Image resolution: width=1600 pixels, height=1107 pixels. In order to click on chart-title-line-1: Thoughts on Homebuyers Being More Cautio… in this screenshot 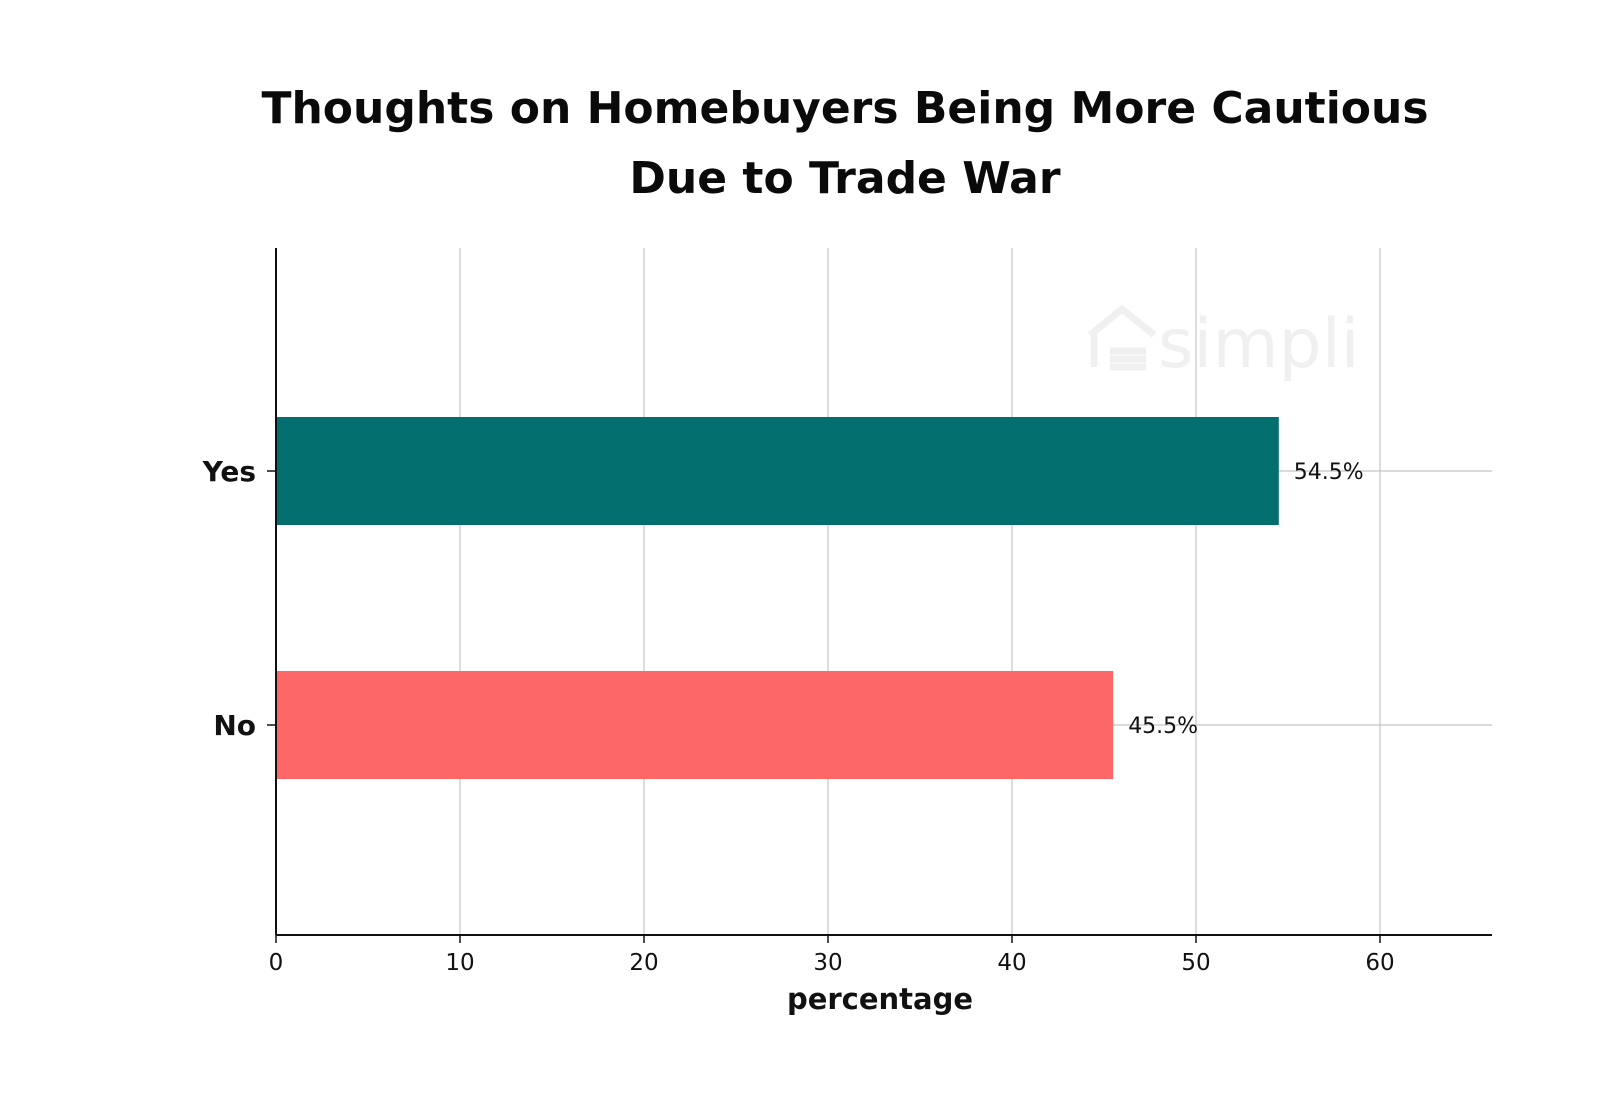, I will do `click(844, 108)`.